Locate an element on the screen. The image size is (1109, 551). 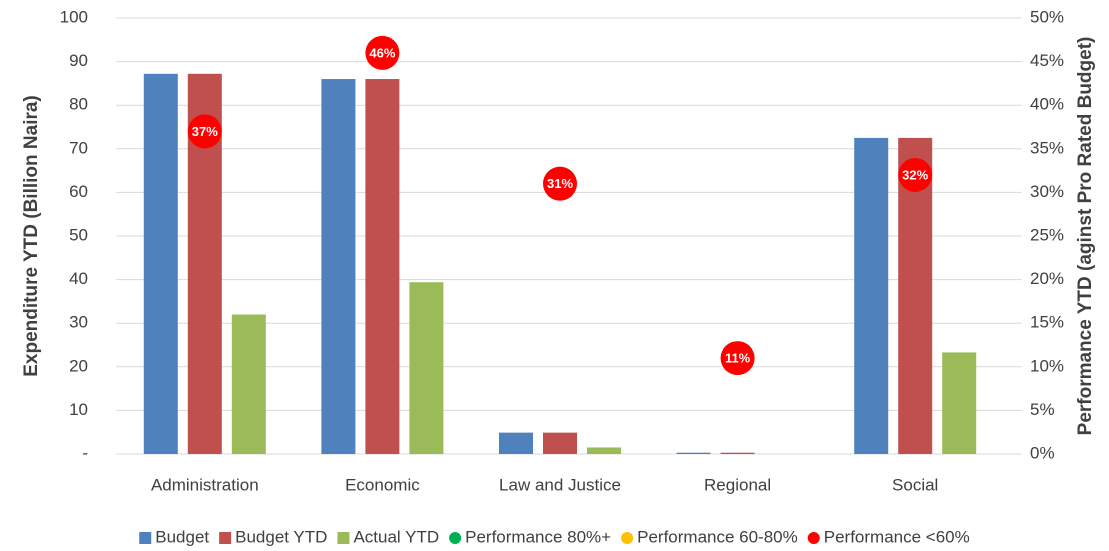
y-tick-label: - is located at coordinates (85, 452).